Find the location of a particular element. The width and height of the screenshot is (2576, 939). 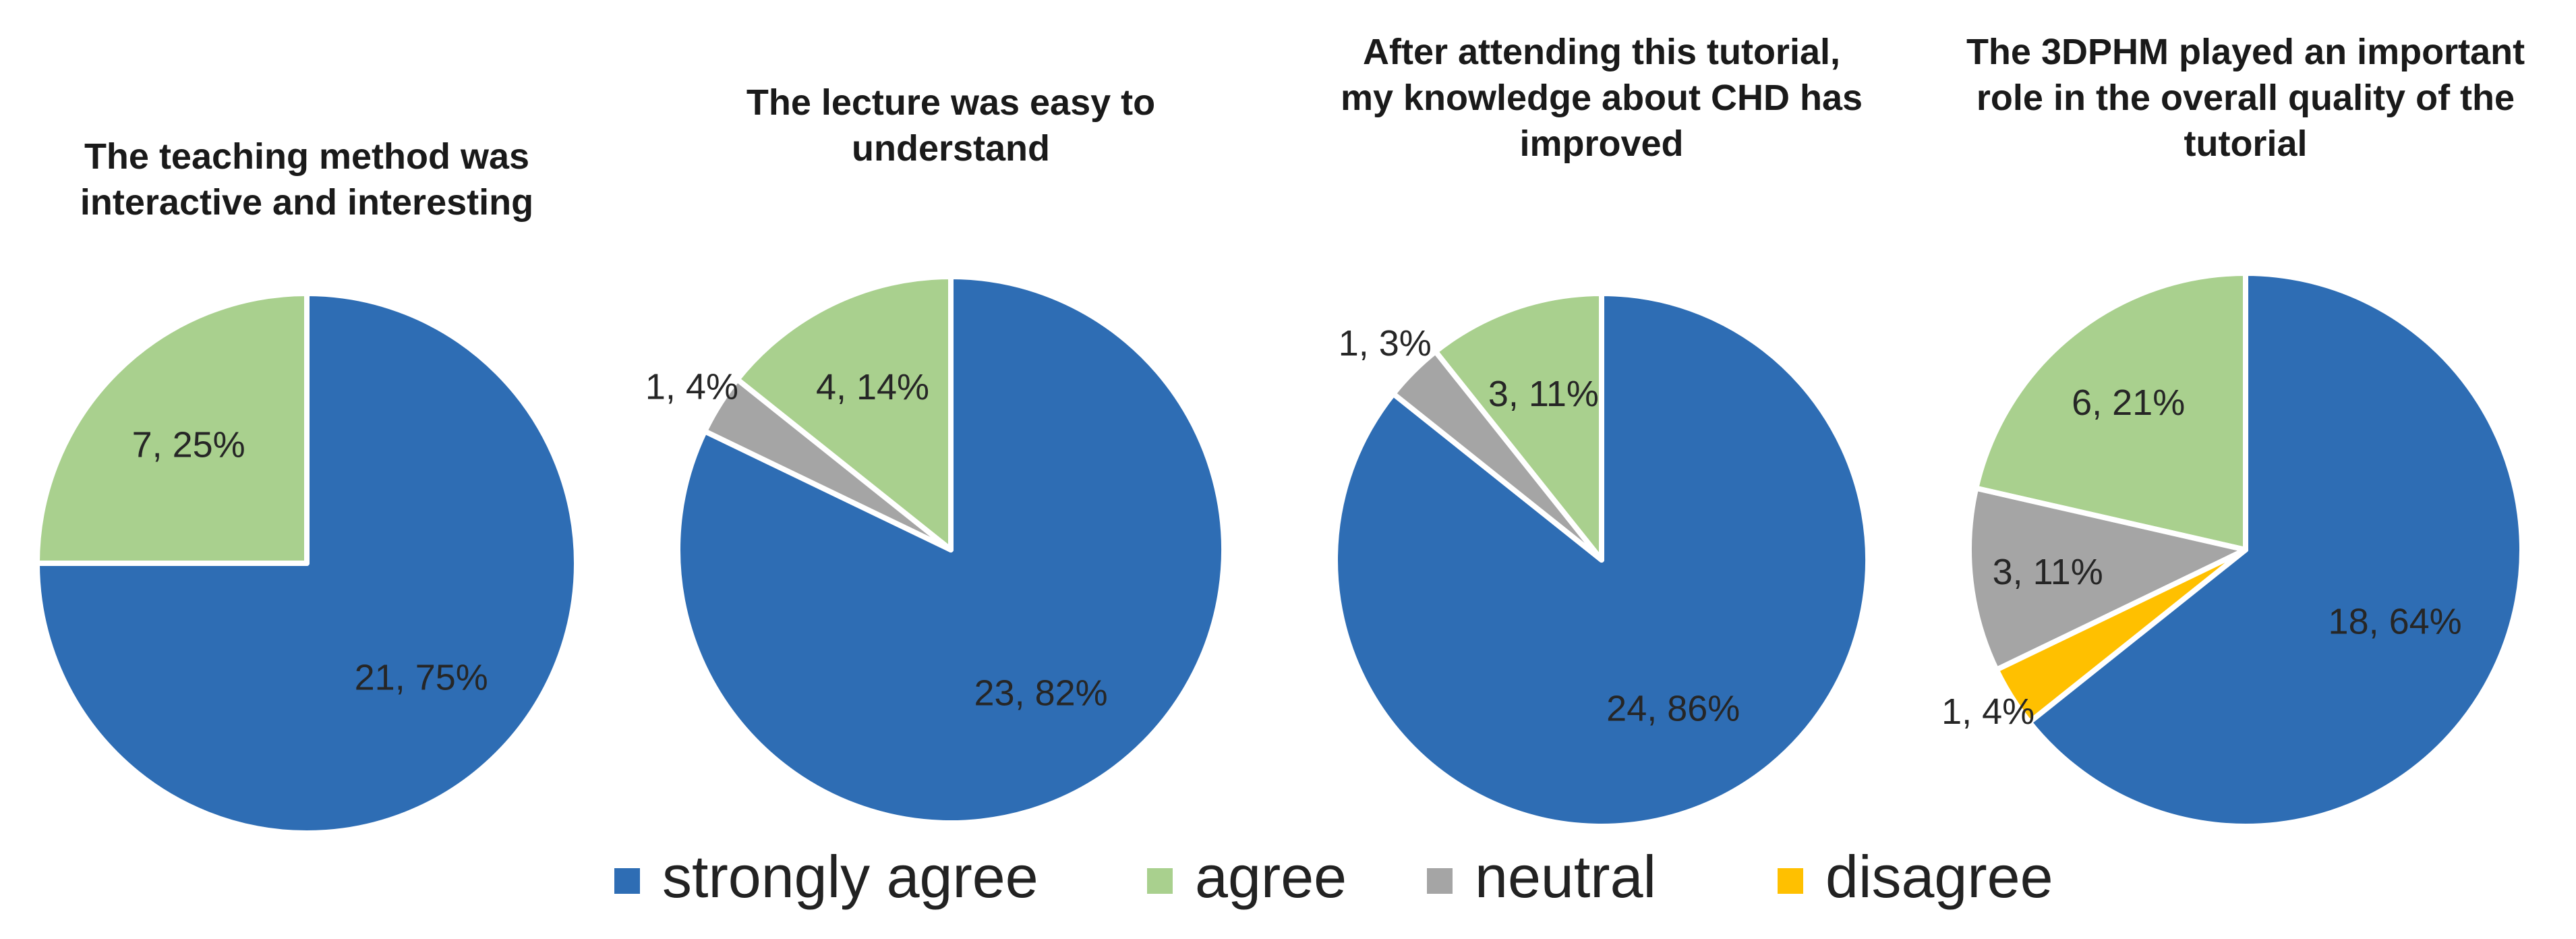

data-label: 24, 86% is located at coordinates (1673, 709).